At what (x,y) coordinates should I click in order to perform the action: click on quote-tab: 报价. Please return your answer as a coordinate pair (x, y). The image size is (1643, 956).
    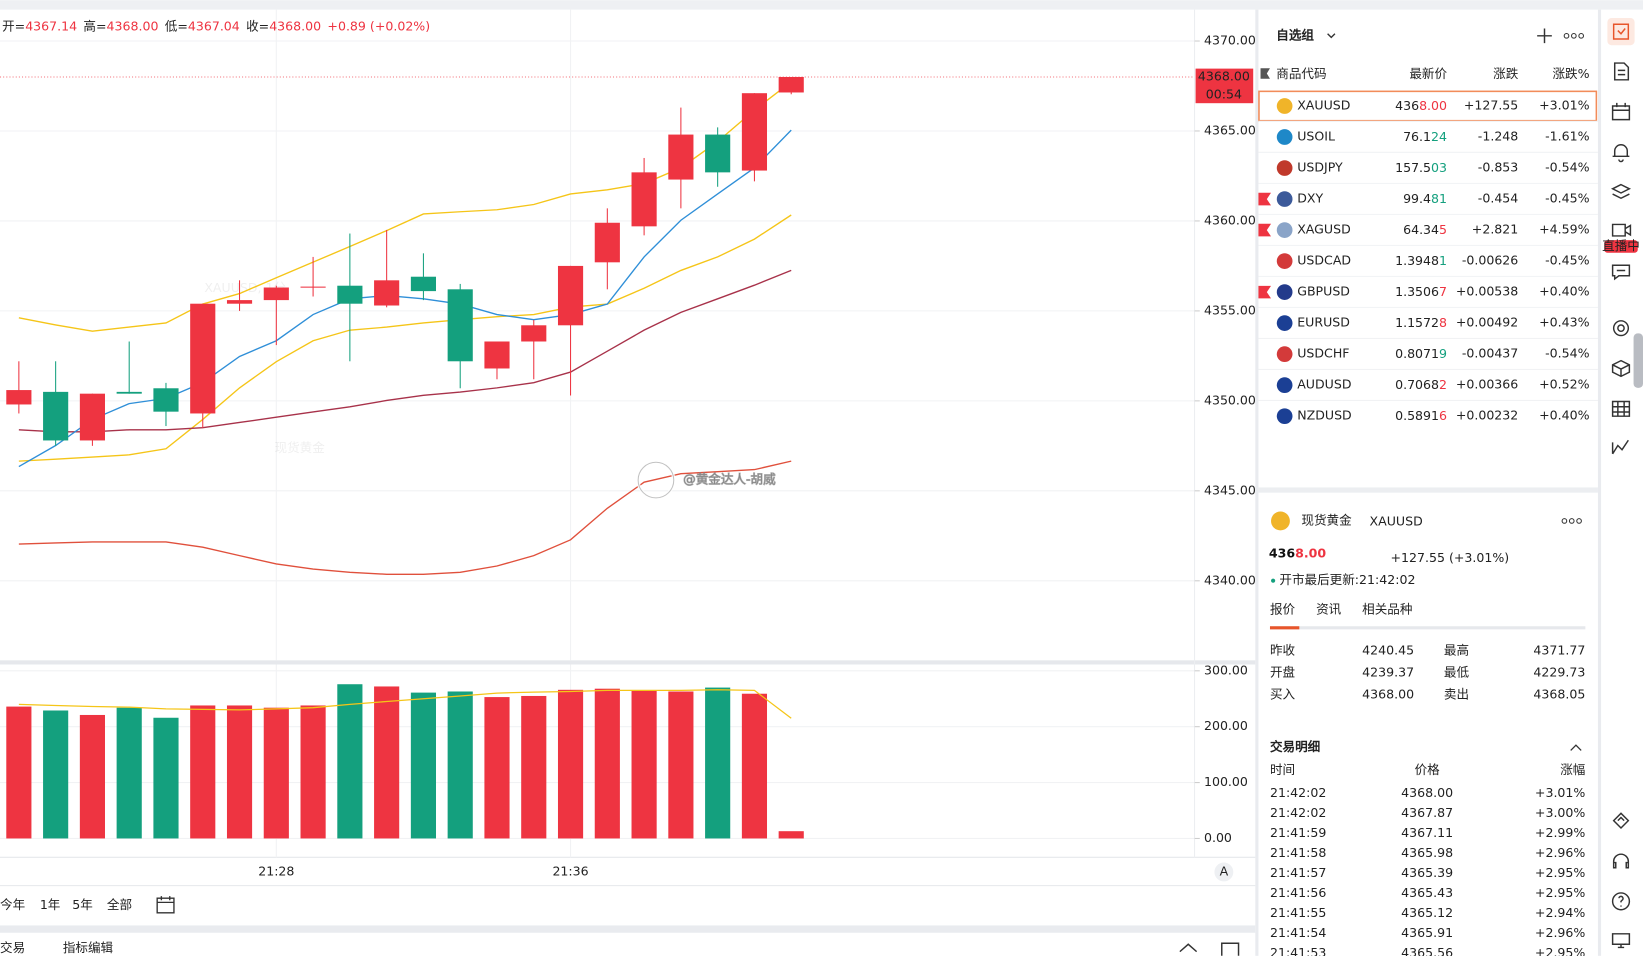
    Looking at the image, I should click on (1283, 609).